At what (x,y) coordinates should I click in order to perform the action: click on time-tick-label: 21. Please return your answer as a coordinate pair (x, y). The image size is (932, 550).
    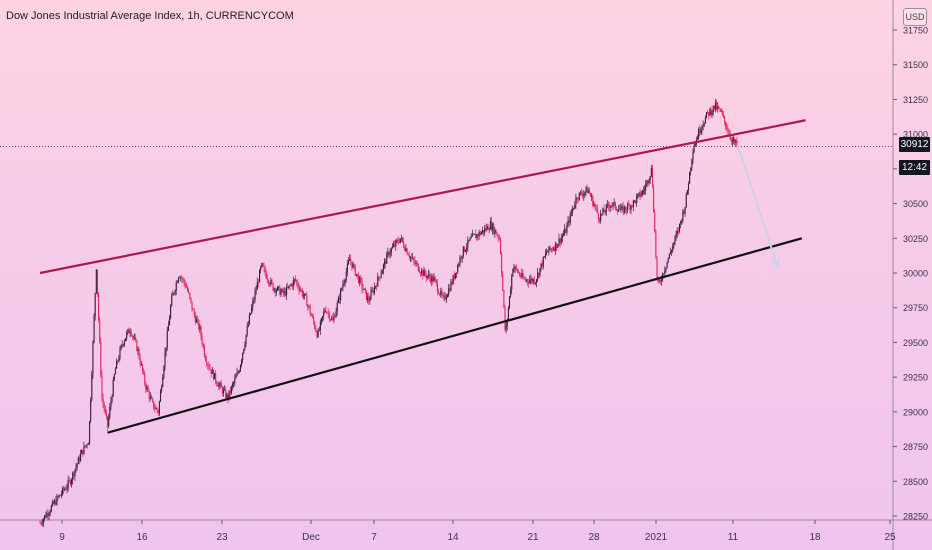
    Looking at the image, I should click on (533, 537).